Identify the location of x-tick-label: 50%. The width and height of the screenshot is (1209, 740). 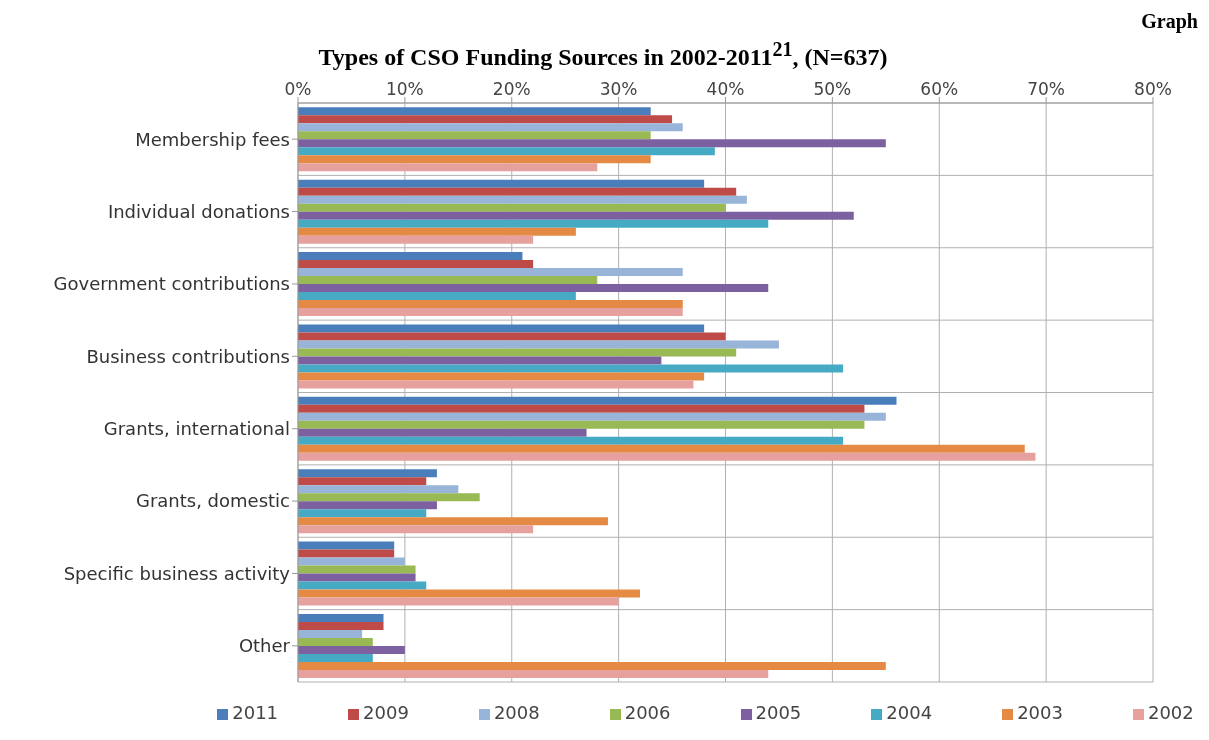
(832, 89).